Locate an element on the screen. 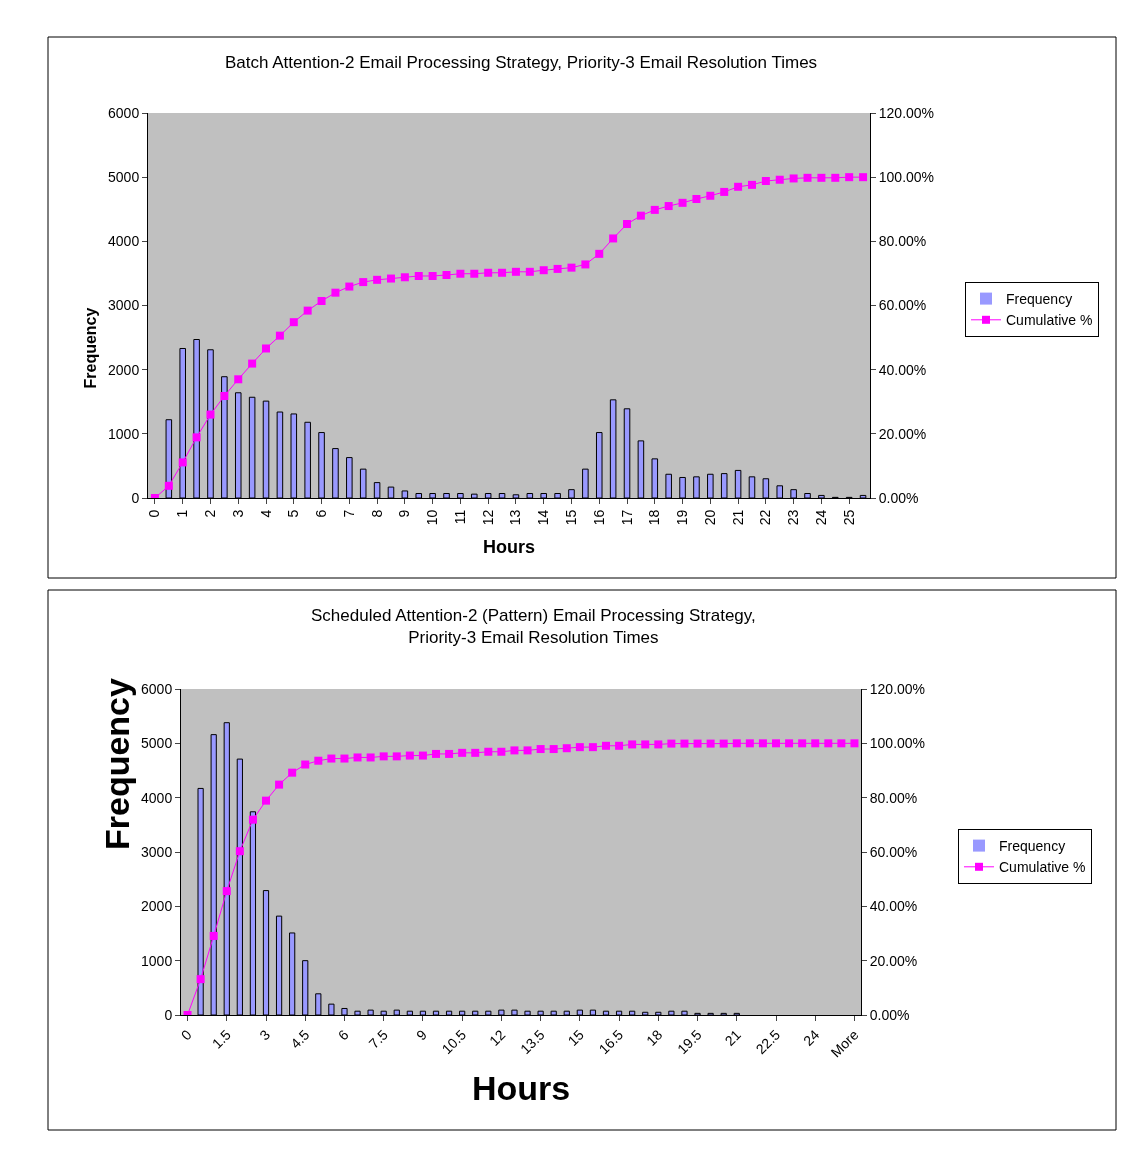  x-tick-label: 11 is located at coordinates (459, 517).